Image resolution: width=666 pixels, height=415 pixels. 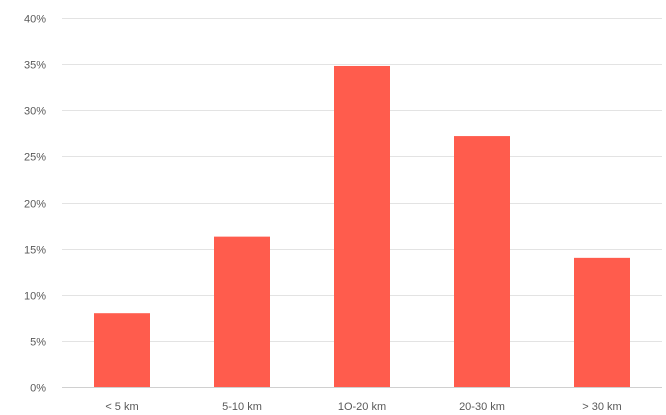 I want to click on y-tick-label: 5%, so click(x=38, y=343).